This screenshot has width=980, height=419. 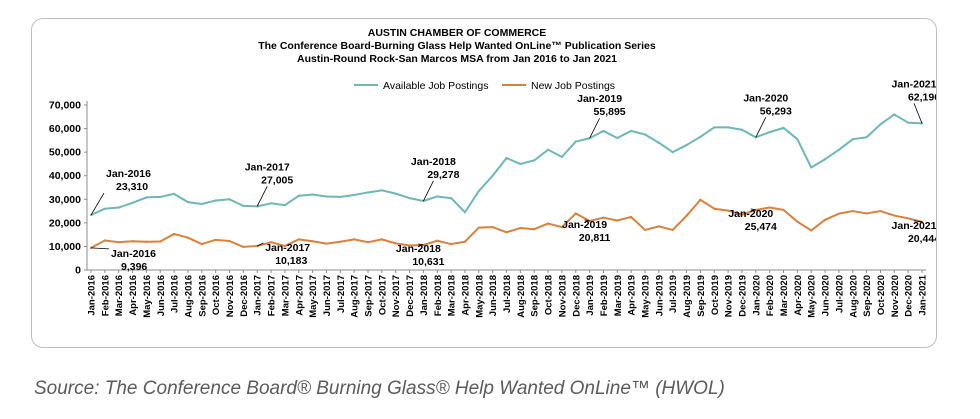 What do you see at coordinates (839, 294) in the screenshot?
I see `x-tick-label: Jul-2020` at bounding box center [839, 294].